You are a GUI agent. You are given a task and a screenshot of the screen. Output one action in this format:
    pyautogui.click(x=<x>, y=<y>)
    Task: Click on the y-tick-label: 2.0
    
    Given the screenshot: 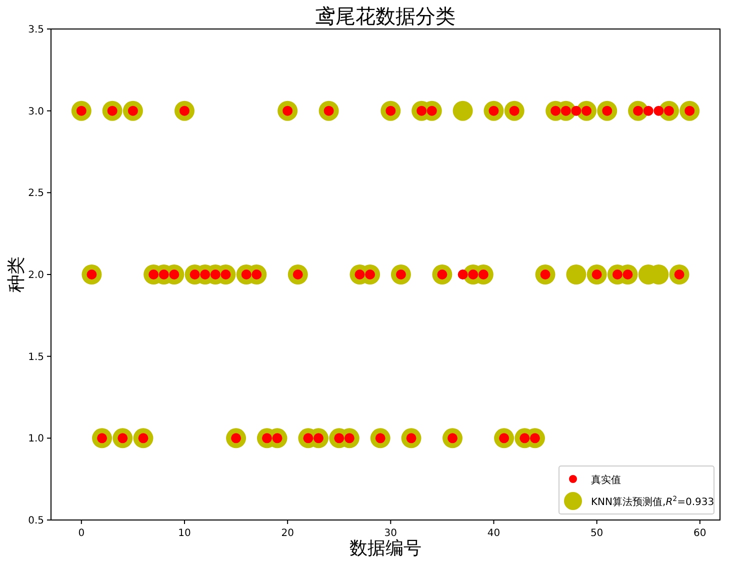 What is the action you would take?
    pyautogui.click(x=36, y=275)
    